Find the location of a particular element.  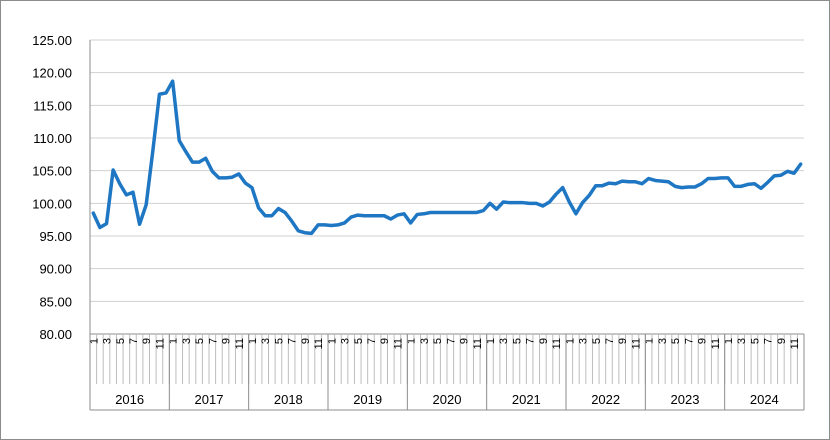

y-tick-label: 110.00 is located at coordinates (52, 138).